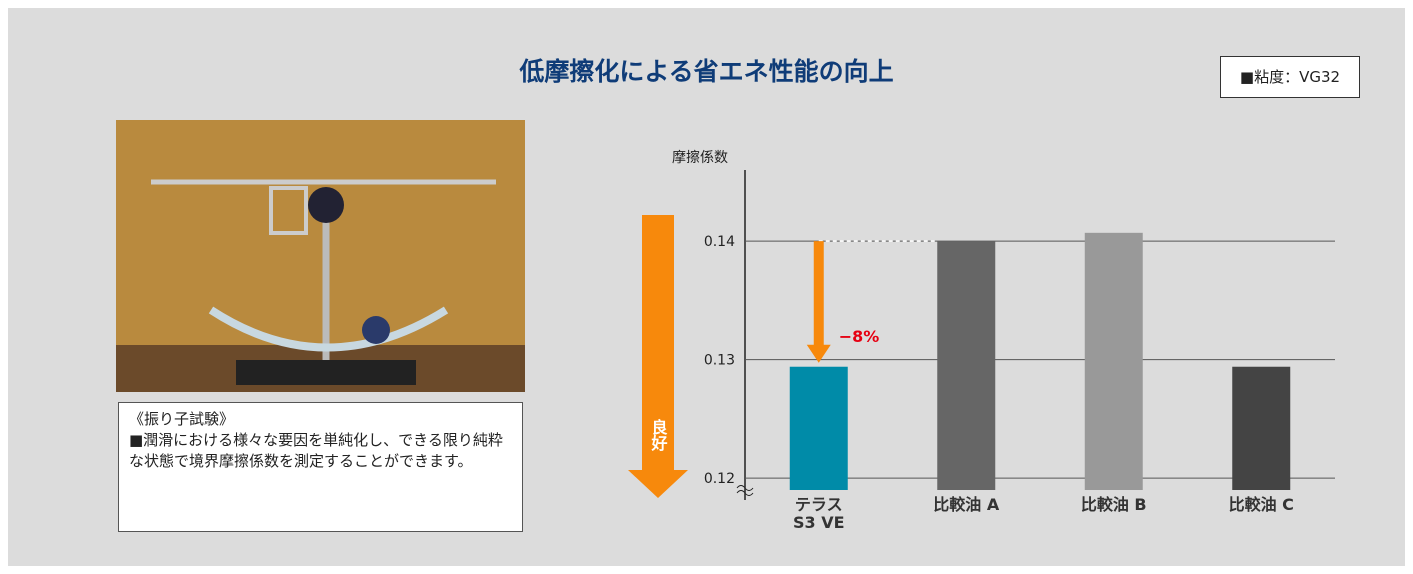  What do you see at coordinates (1113, 504) in the screenshot?
I see `x-tick-label: 比較油 B` at bounding box center [1113, 504].